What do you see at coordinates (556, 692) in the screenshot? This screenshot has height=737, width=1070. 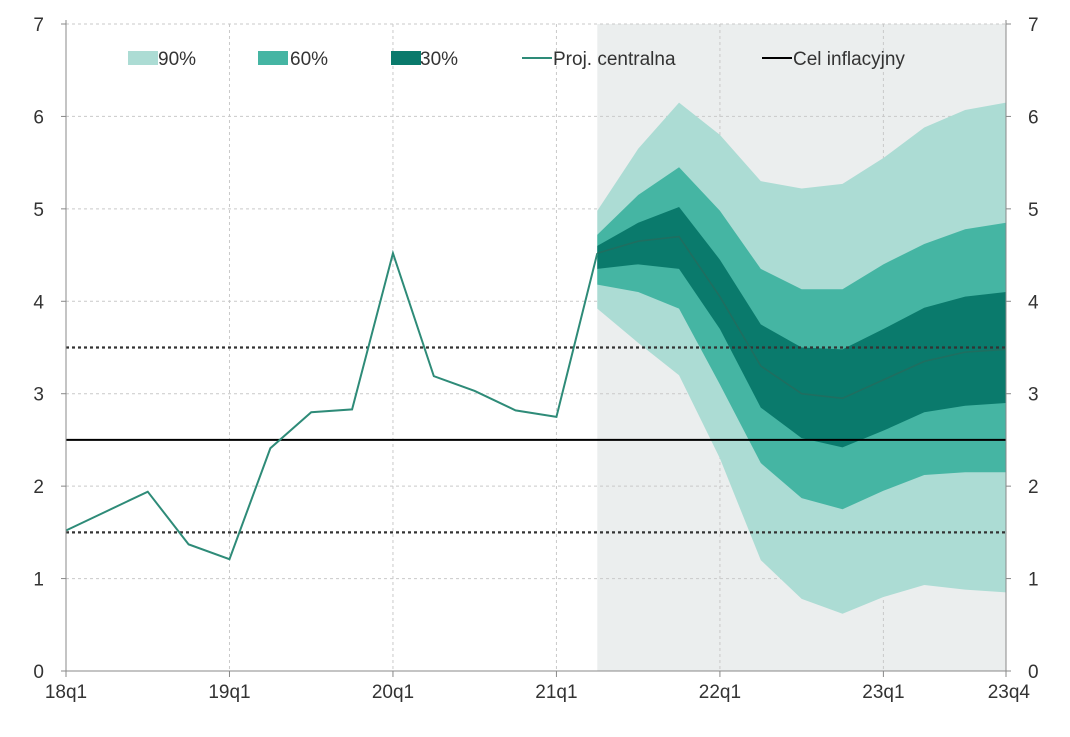 I see `x-tick-label: 21q1` at bounding box center [556, 692].